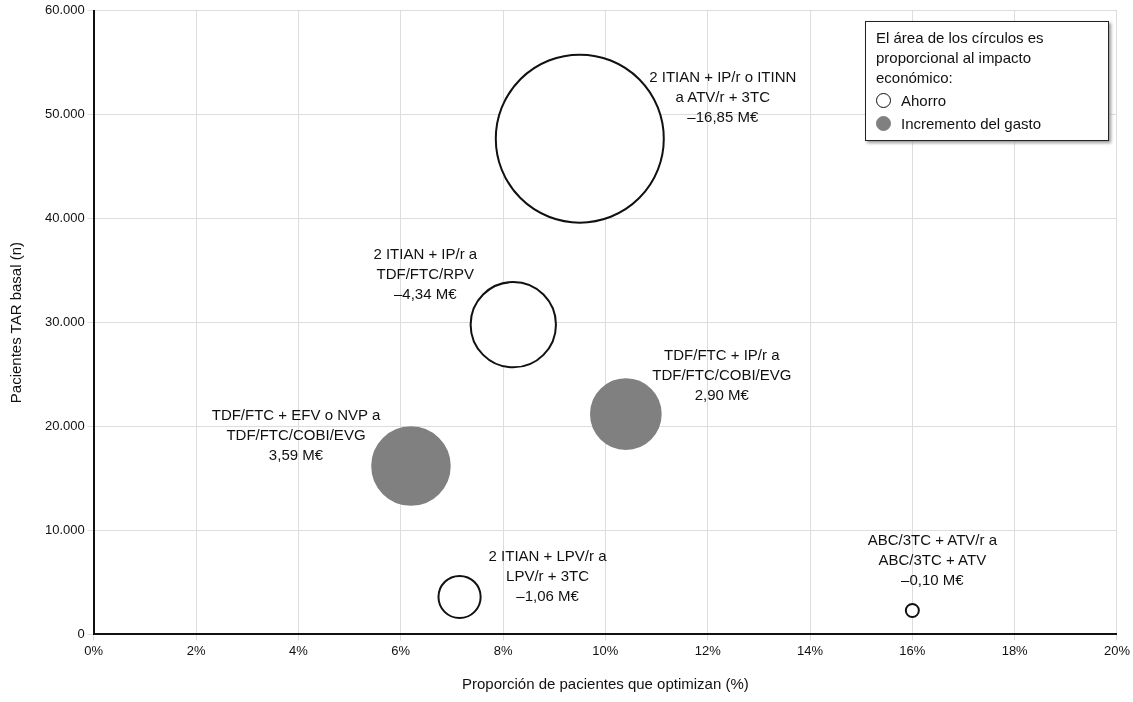  I want to click on x-axis-title: Proporción de pacientes que optimizan (%), so click(605, 684).